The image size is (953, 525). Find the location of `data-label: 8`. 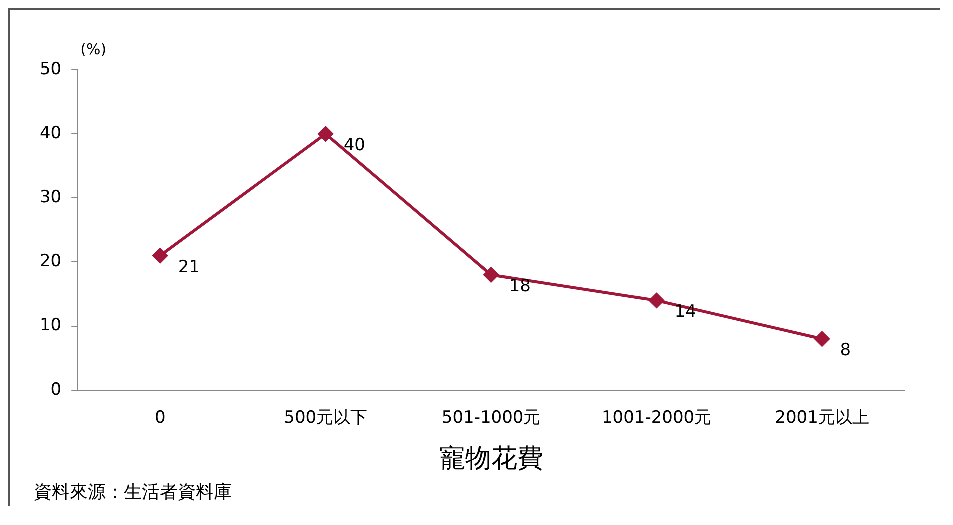

data-label: 8 is located at coordinates (846, 350).